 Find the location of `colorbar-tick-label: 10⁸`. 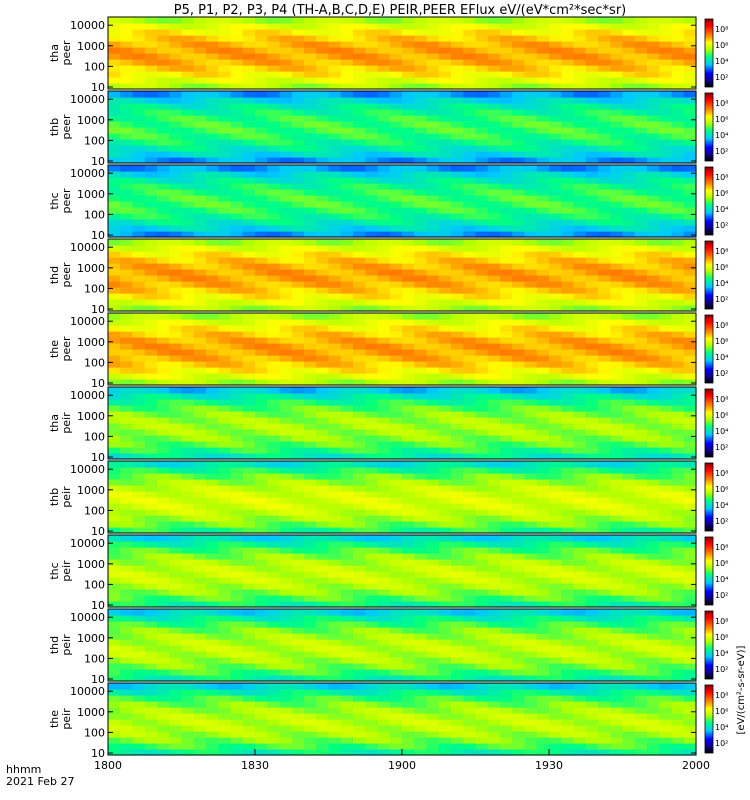

colorbar-tick-label: 10⁸ is located at coordinates (721, 251).